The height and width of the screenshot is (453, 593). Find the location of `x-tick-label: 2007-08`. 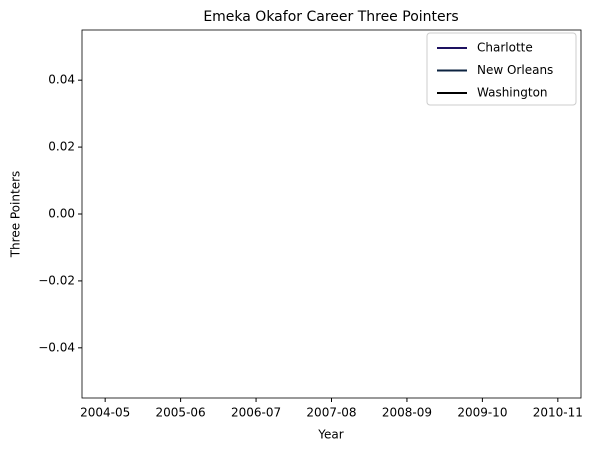

x-tick-label: 2007-08 is located at coordinates (331, 413).